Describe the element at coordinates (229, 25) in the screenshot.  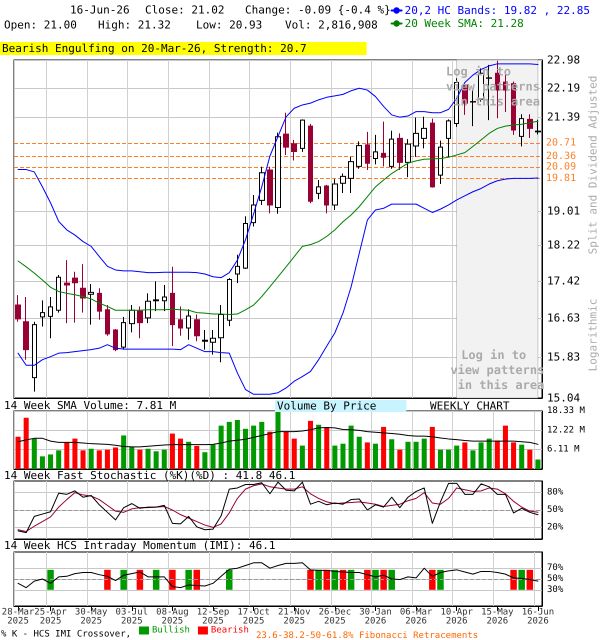
I see `text: Low: 20.93` at that location.